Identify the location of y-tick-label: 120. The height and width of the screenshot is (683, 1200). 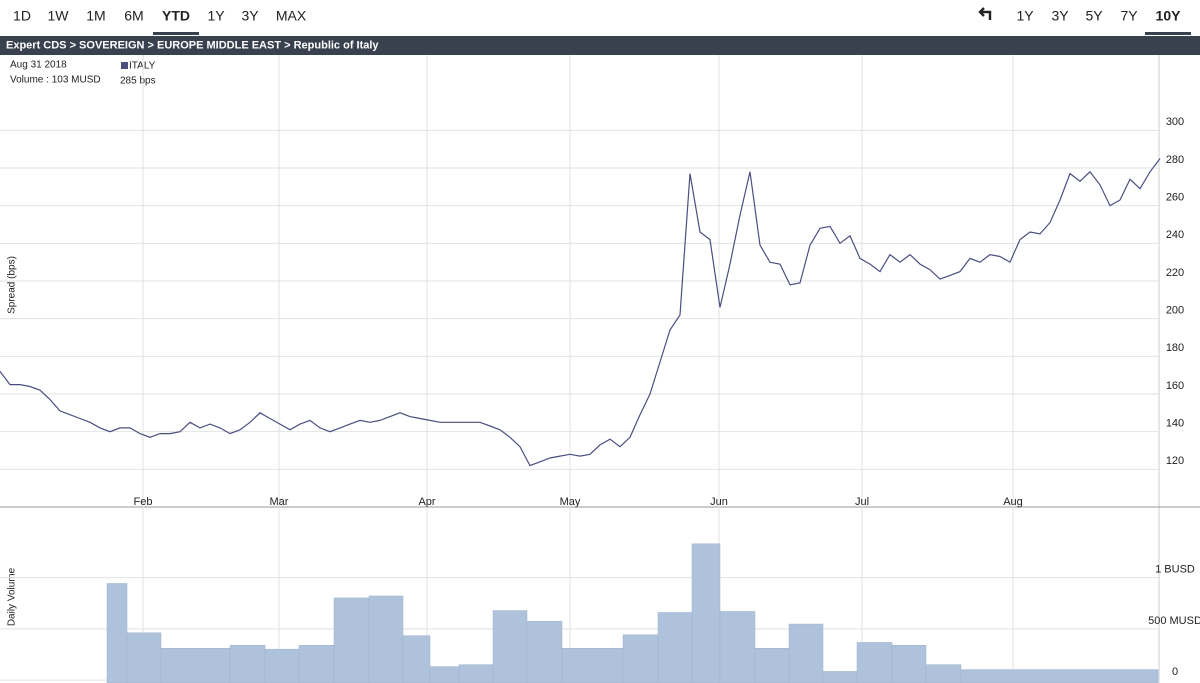
(1175, 461).